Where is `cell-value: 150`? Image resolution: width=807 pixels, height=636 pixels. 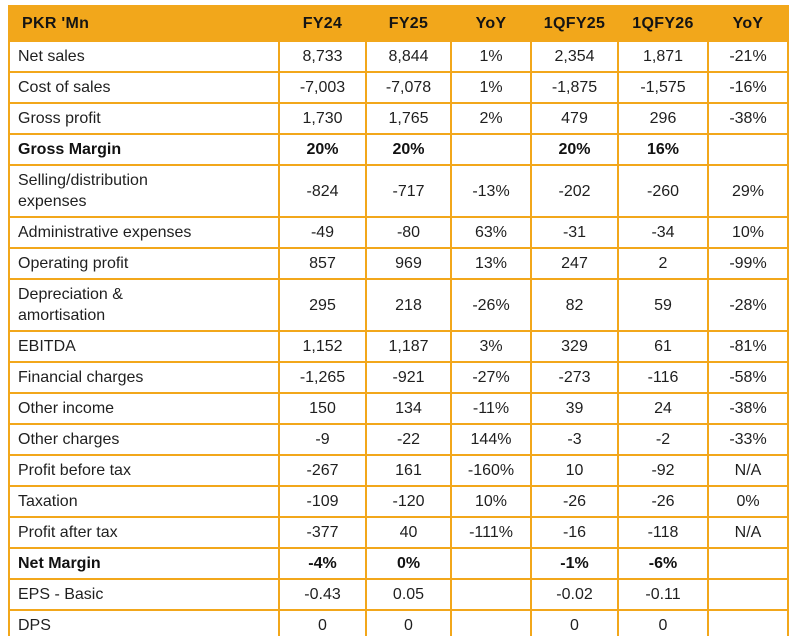
cell-value: 150 is located at coordinates (322, 408).